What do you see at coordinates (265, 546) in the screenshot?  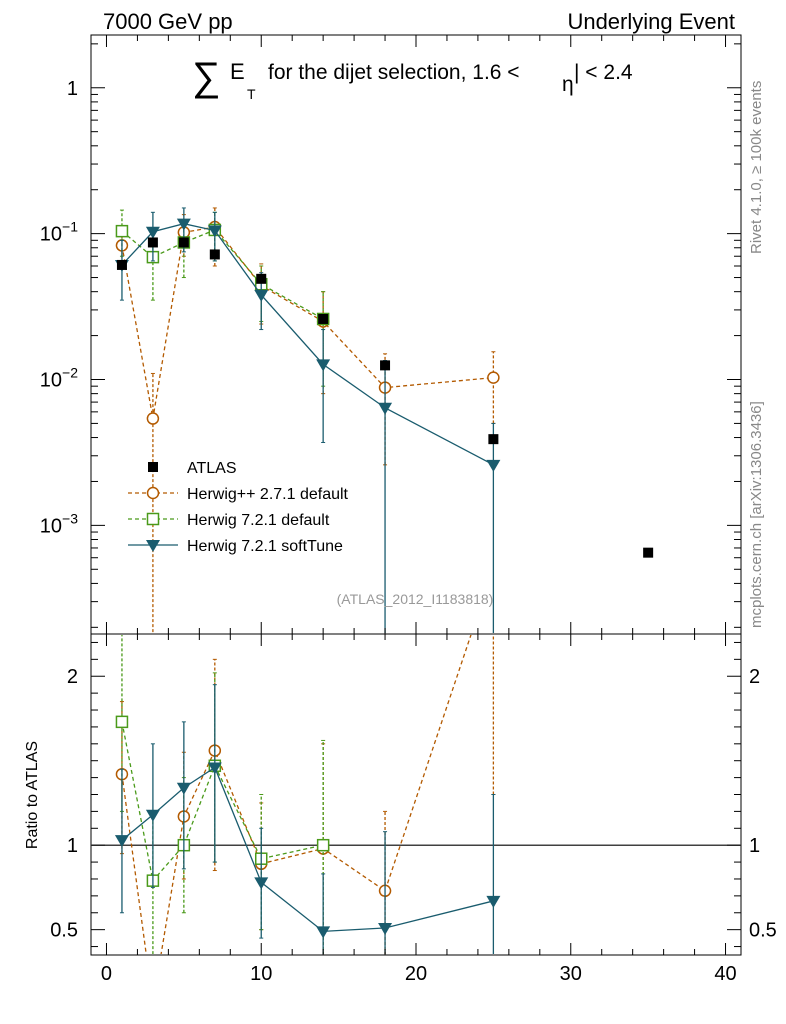 I see `legend-label-herwig-7-2-1-softtune: Herwig 7.2.1 softTune` at bounding box center [265, 546].